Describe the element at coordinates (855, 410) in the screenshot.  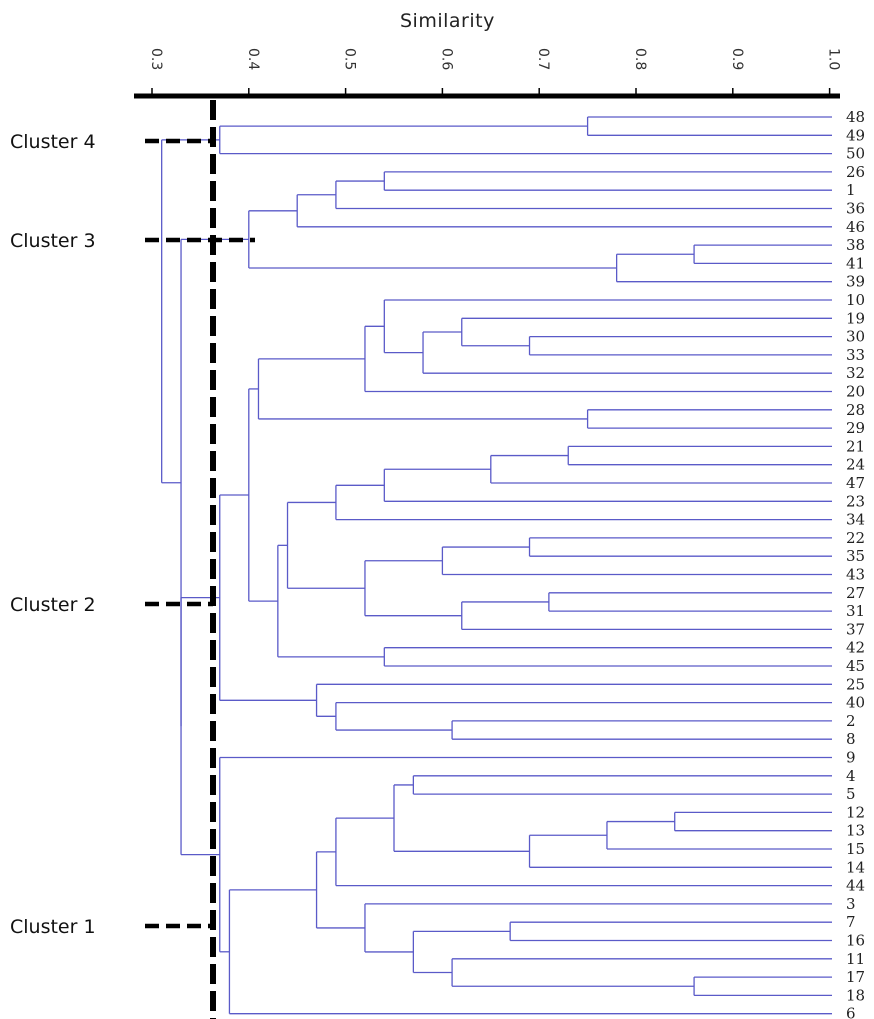
I see `leaf-label: 28` at that location.